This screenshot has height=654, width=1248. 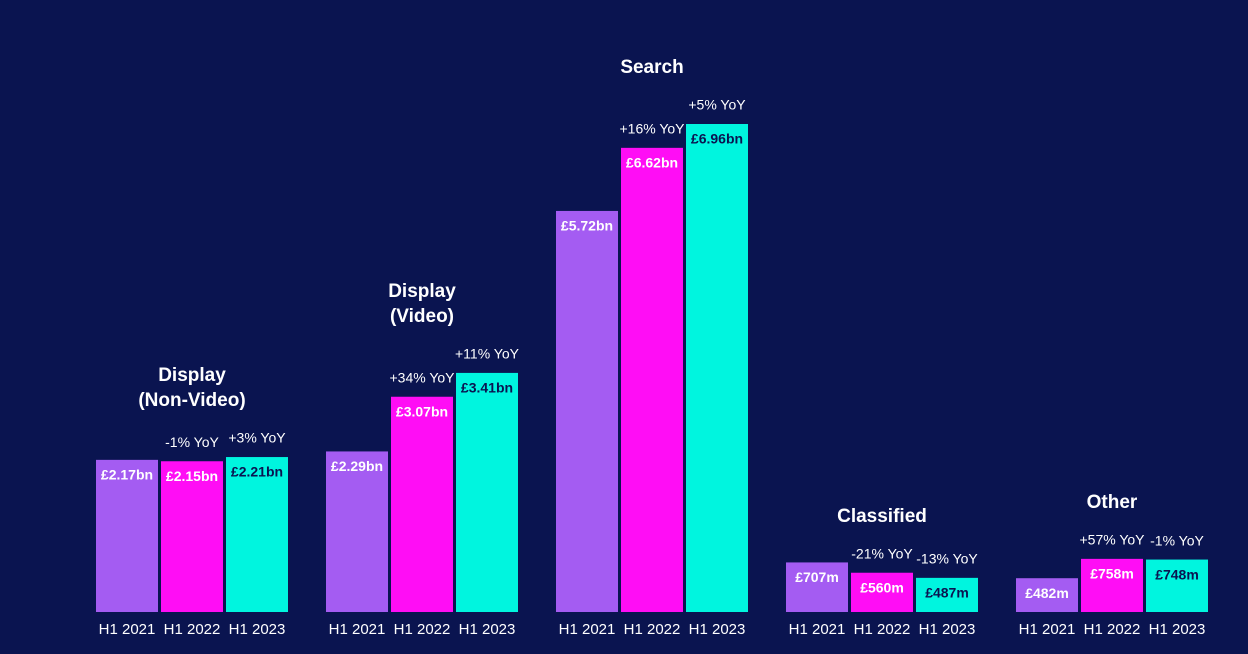 What do you see at coordinates (1112, 574) in the screenshot?
I see `value-label: £758m` at bounding box center [1112, 574].